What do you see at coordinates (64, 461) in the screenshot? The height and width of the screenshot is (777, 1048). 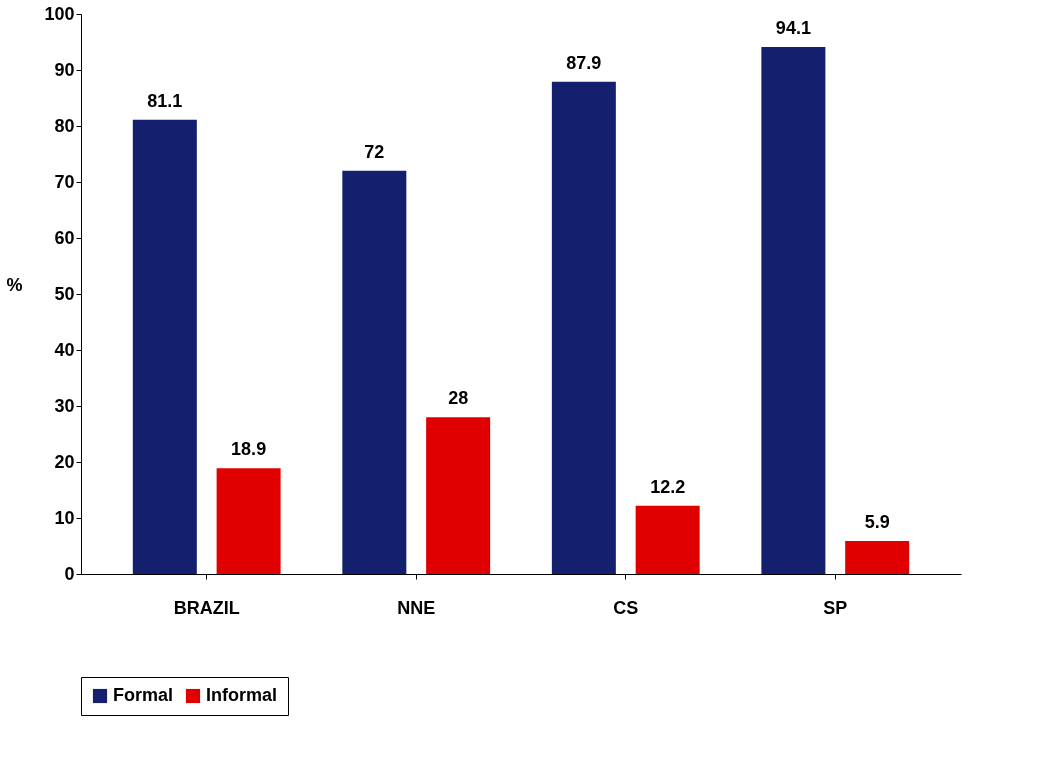 I see `y-tick-label: 20` at bounding box center [64, 461].